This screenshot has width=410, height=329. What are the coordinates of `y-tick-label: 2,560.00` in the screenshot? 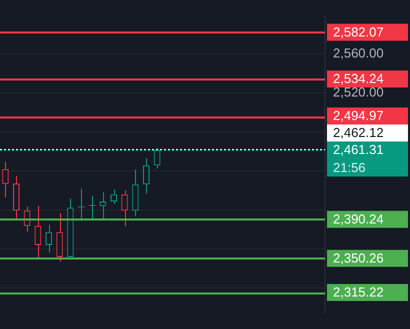 It's located at (358, 52).